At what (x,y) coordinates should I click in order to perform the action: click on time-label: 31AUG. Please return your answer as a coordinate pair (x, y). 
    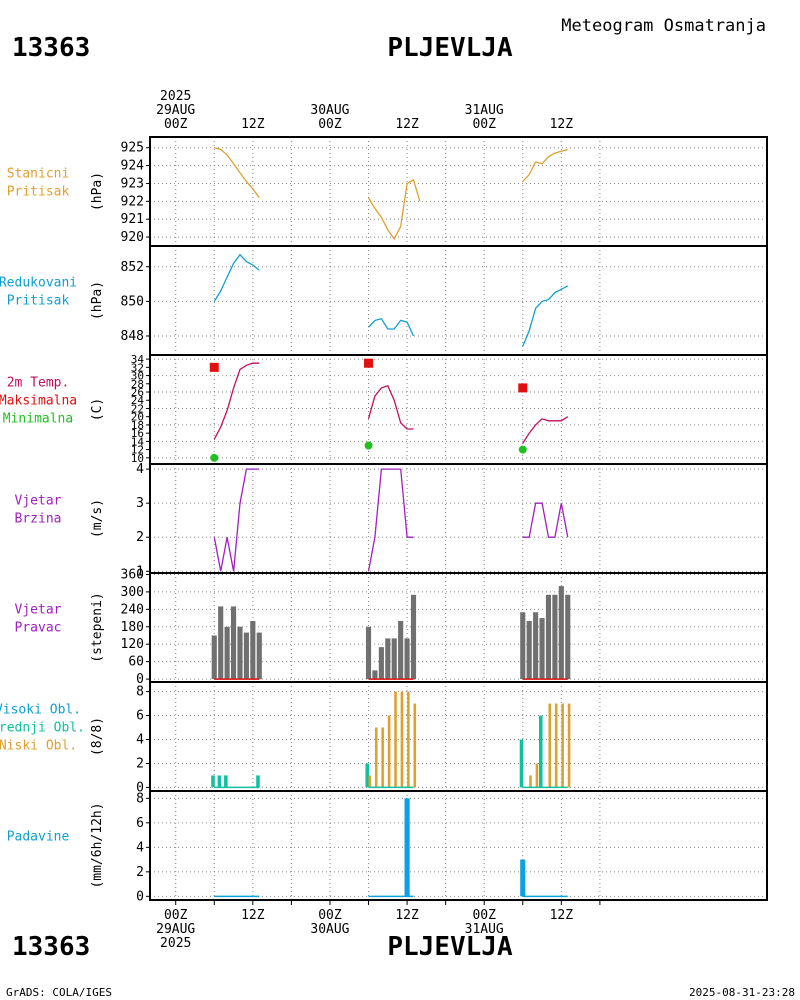
    Looking at the image, I should click on (484, 110).